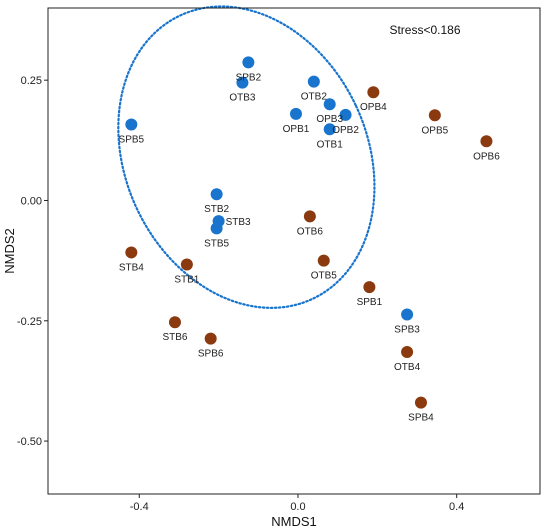 The image size is (550, 532). What do you see at coordinates (131, 124) in the screenshot?
I see `data-point-spb5` at bounding box center [131, 124].